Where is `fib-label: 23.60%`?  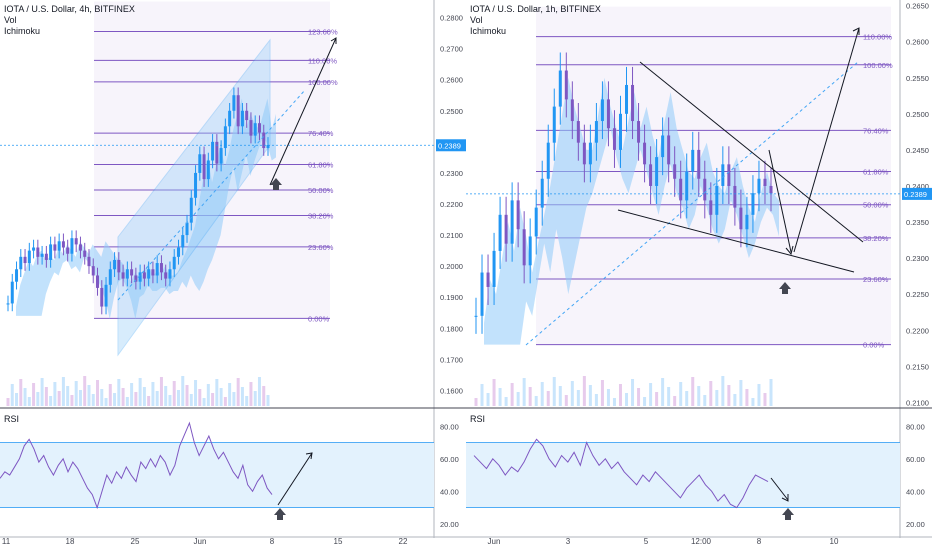
fib-label: 23.60% is located at coordinates (876, 279).